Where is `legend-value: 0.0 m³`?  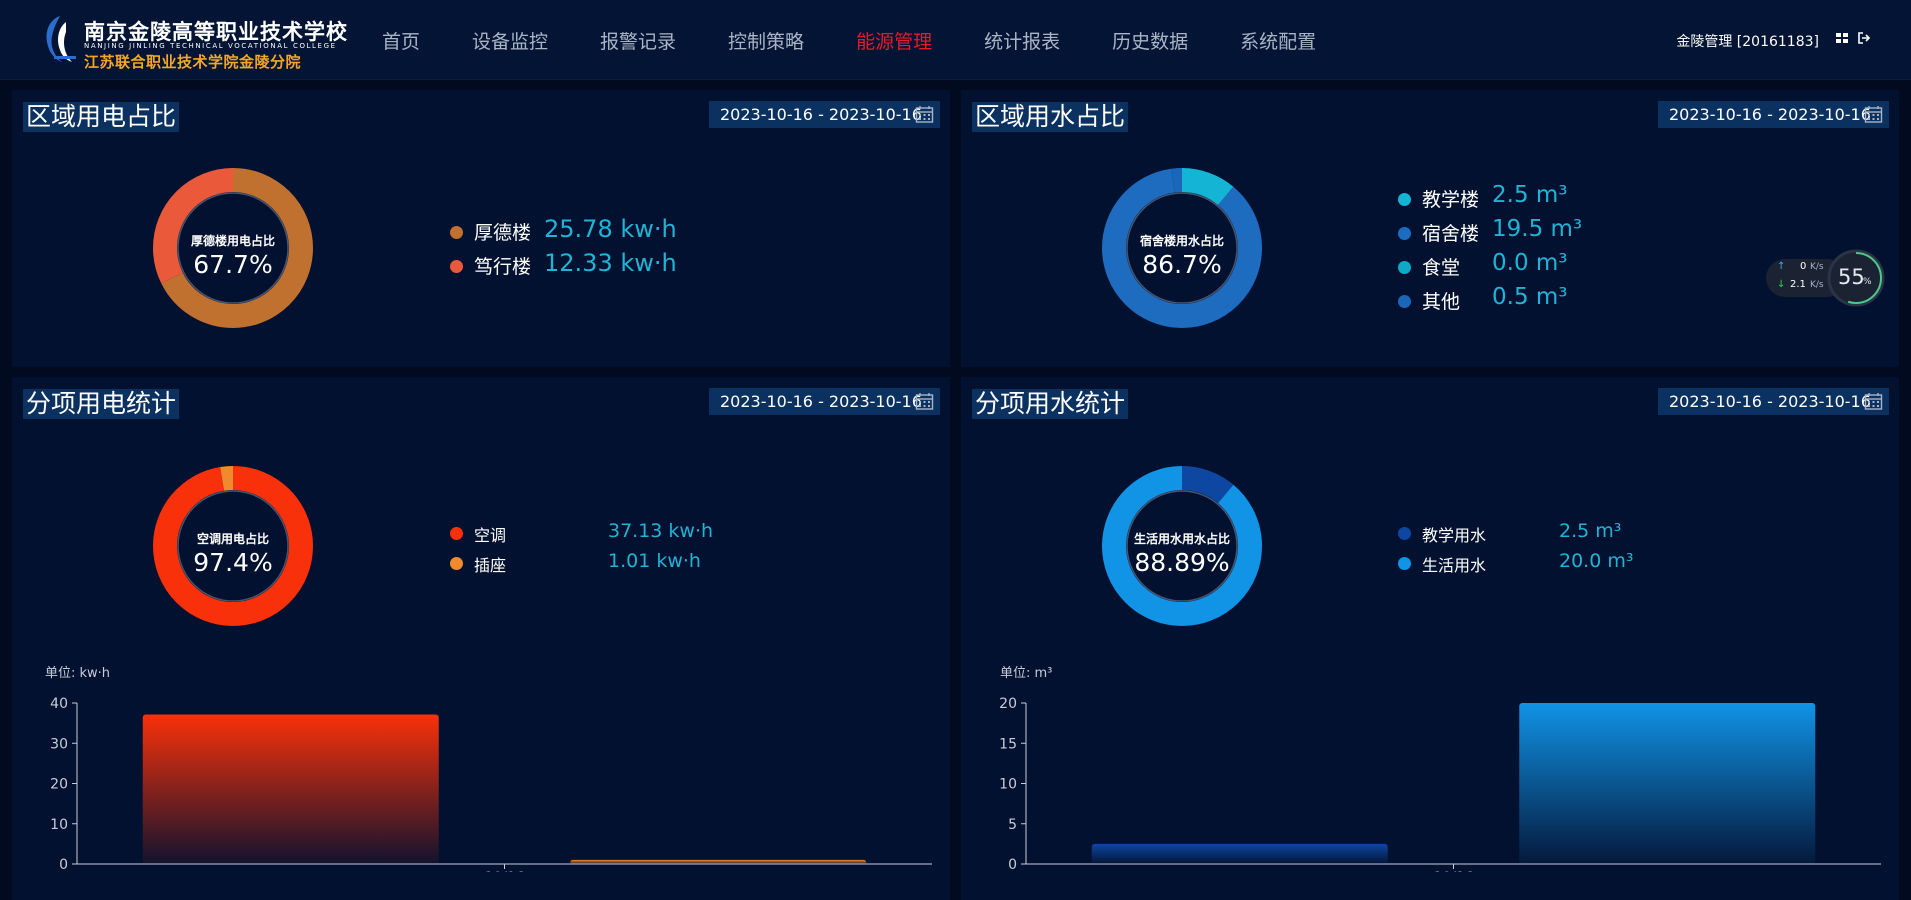
legend-value: 0.0 m³ is located at coordinates (1530, 263).